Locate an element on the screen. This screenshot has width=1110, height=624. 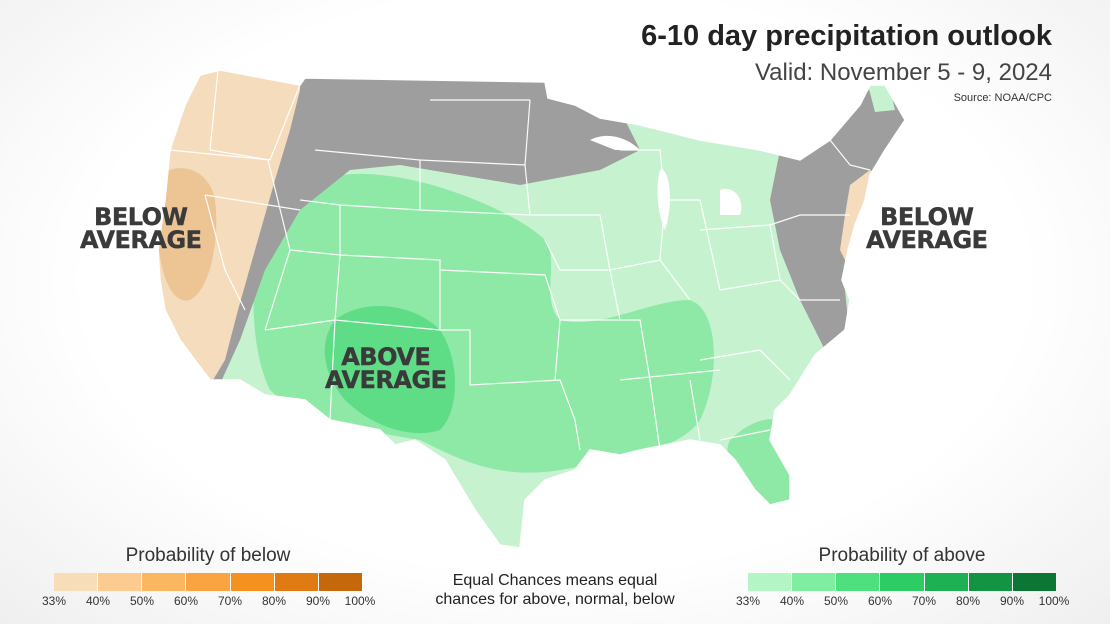
legend-above-tick-100: 100% is located at coordinates (1054, 601).